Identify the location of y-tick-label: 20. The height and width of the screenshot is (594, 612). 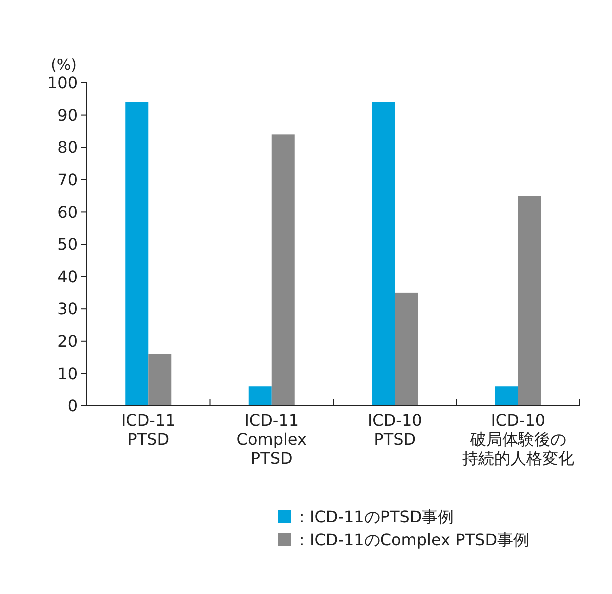
(68, 341).